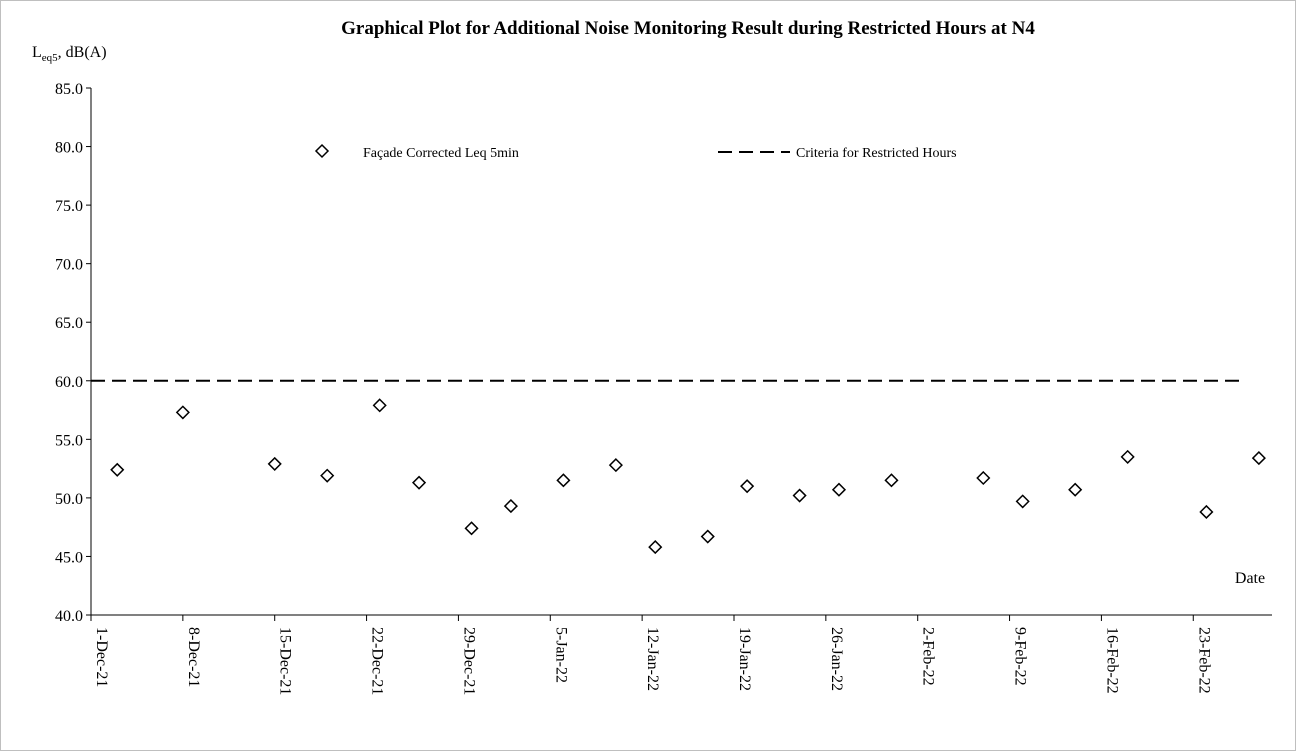 The height and width of the screenshot is (751, 1296). I want to click on legend-item-criteria: Criteria for Restricted Hours, so click(837, 153).